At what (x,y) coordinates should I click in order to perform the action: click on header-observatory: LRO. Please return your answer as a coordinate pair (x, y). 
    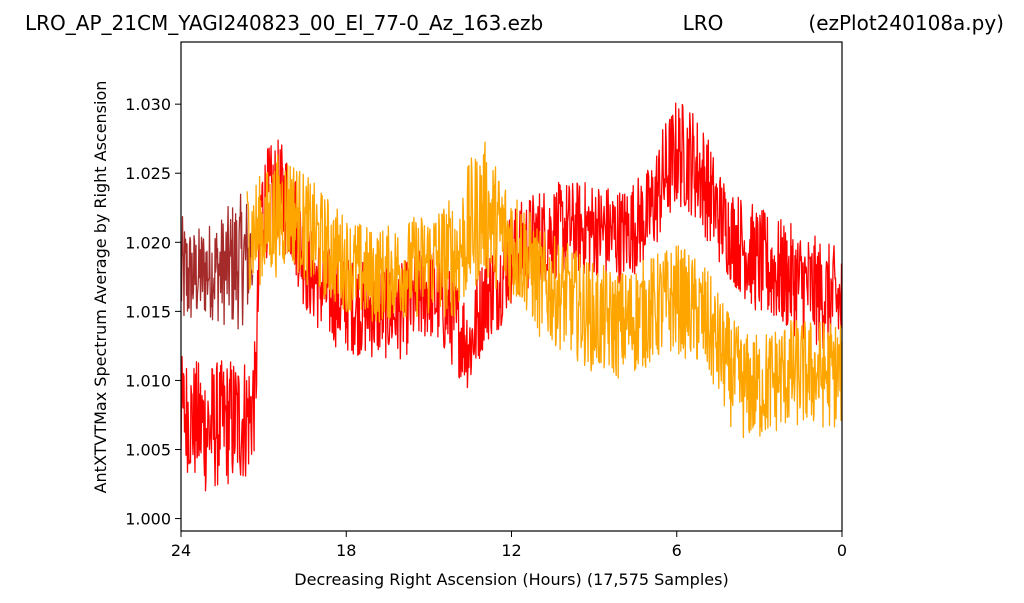
    Looking at the image, I should click on (703, 23).